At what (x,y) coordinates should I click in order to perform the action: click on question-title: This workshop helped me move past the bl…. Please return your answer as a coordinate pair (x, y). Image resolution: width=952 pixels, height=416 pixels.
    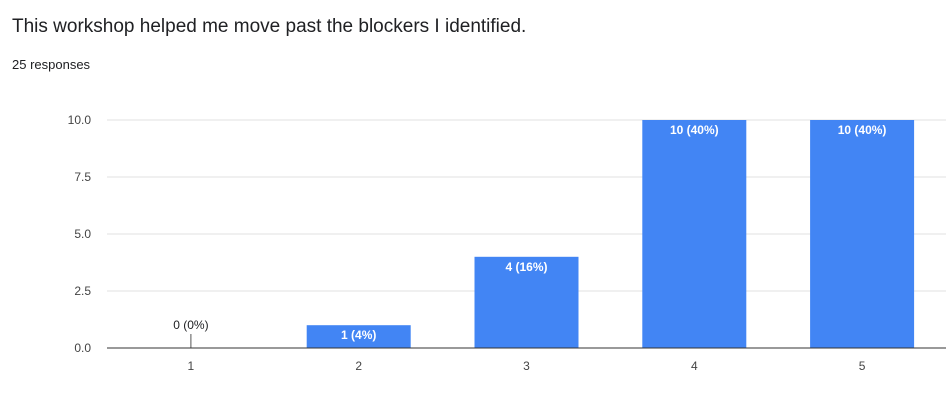
    Looking at the image, I should click on (269, 26).